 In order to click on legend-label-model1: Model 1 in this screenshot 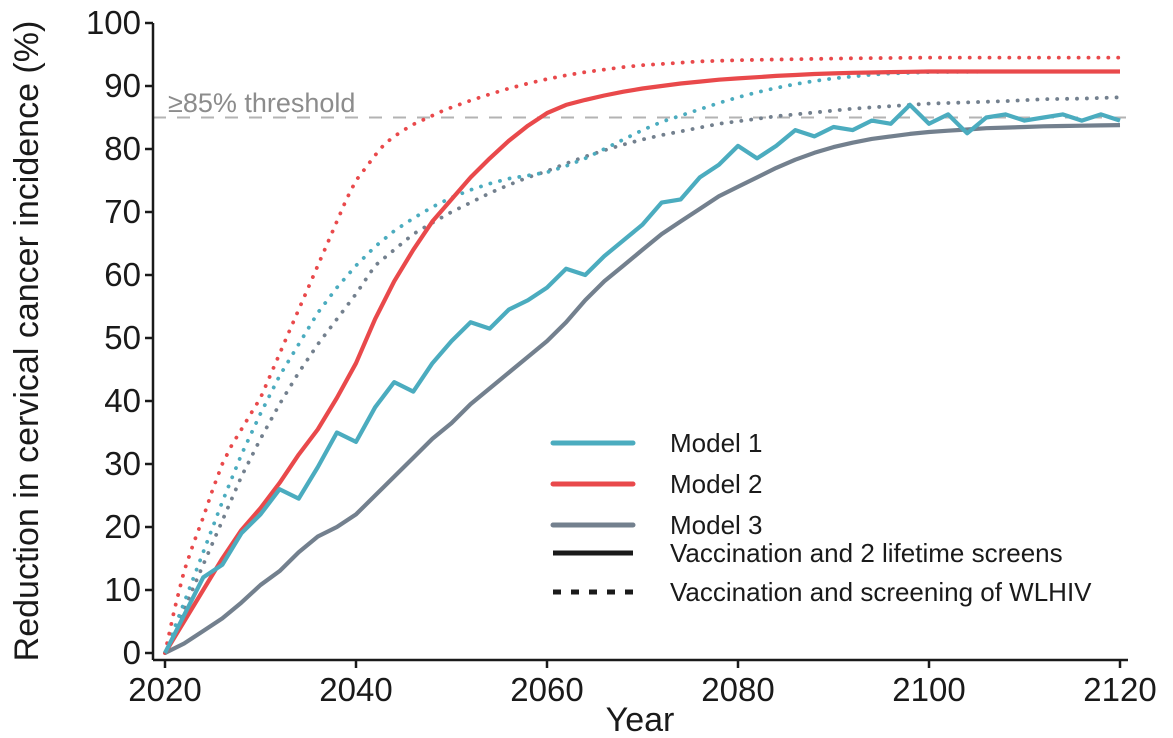, I will do `click(716, 443)`.